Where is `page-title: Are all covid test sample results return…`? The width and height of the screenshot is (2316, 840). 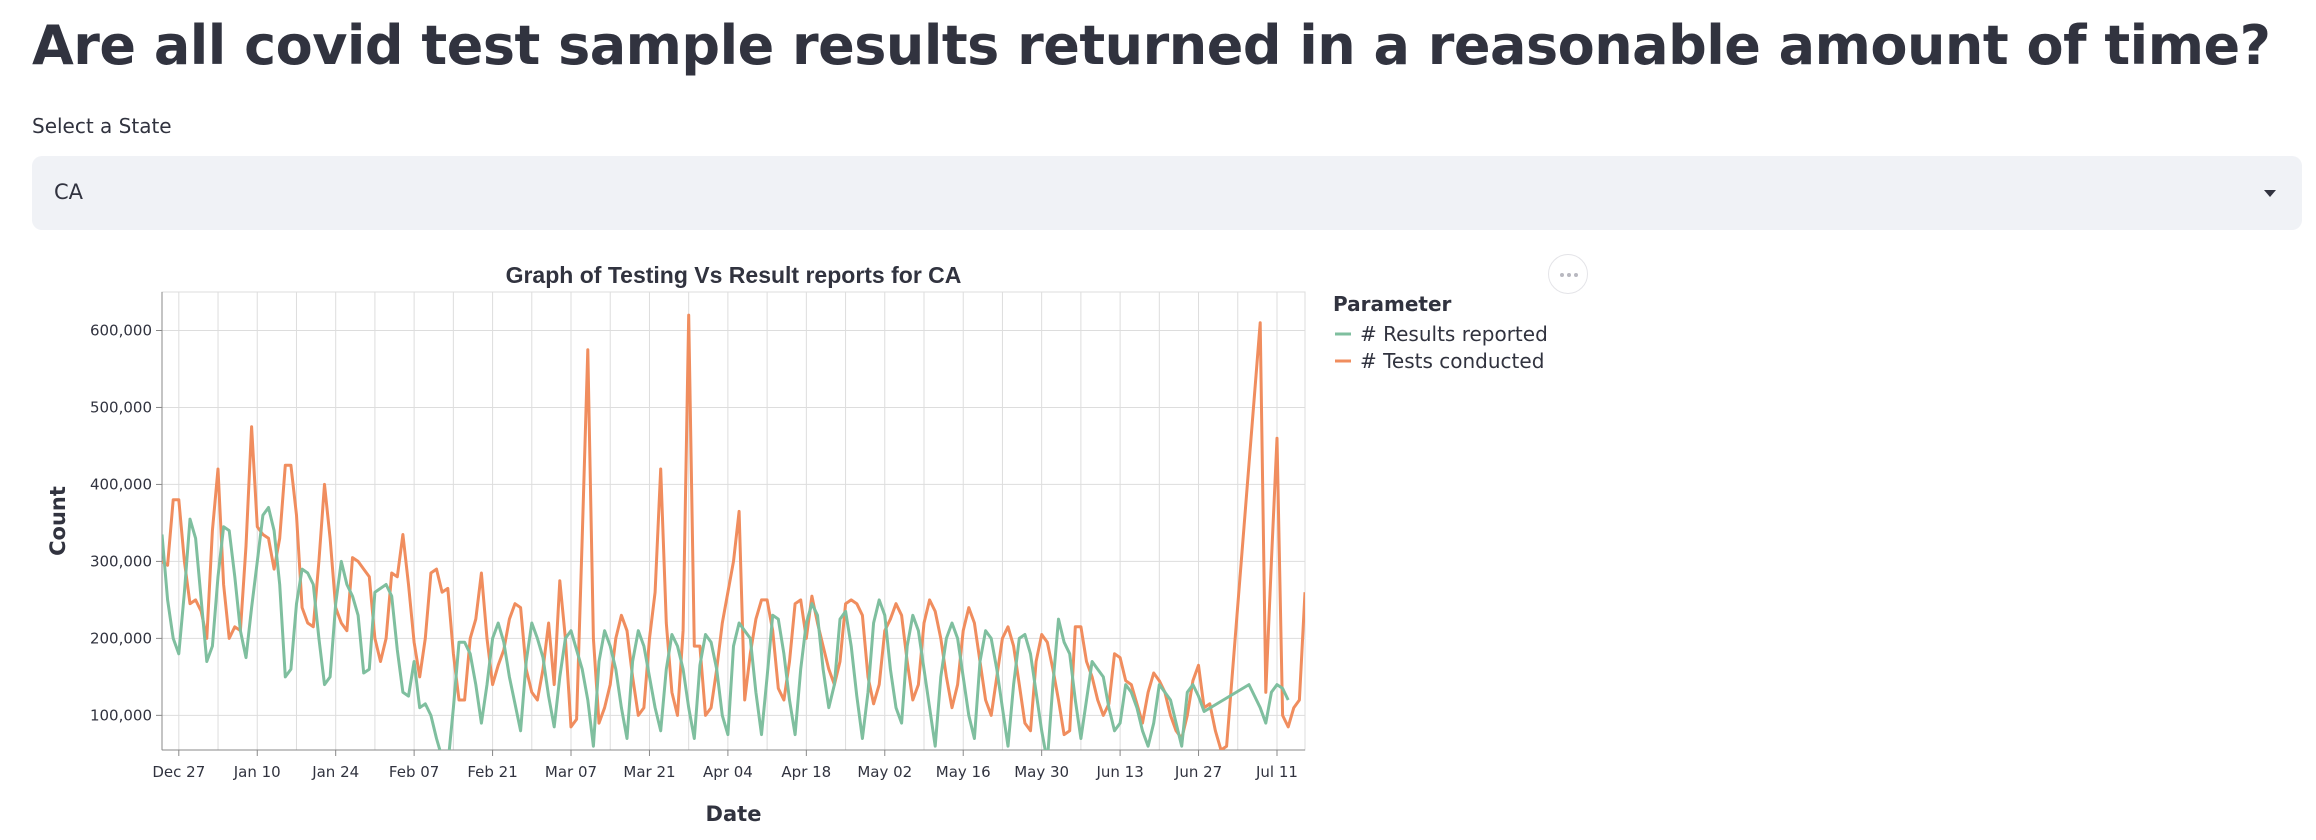 page-title: Are all covid test sample results return… is located at coordinates (1151, 45).